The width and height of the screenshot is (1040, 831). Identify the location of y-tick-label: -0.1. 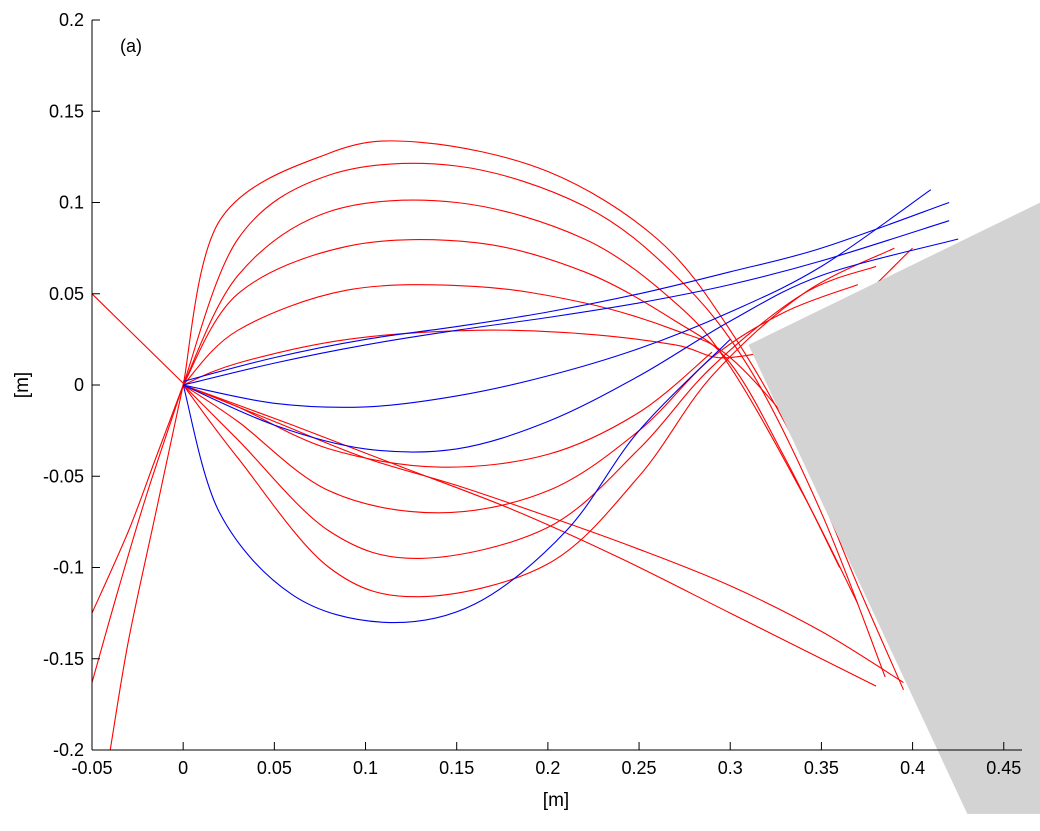
(68, 568).